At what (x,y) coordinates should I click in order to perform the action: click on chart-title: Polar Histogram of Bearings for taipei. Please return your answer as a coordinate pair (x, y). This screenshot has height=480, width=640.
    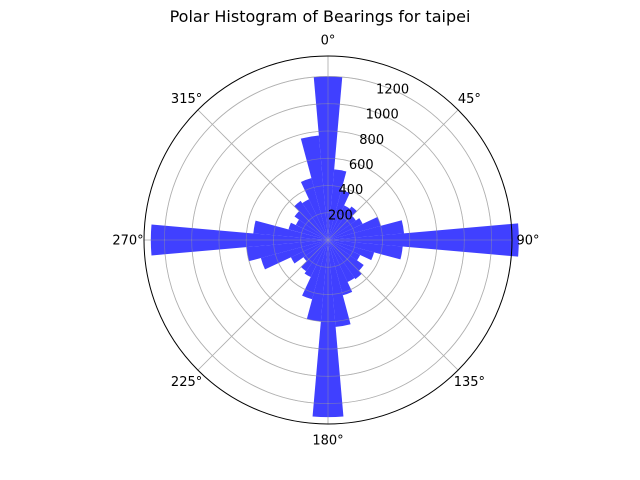
    Looking at the image, I should click on (320, 16).